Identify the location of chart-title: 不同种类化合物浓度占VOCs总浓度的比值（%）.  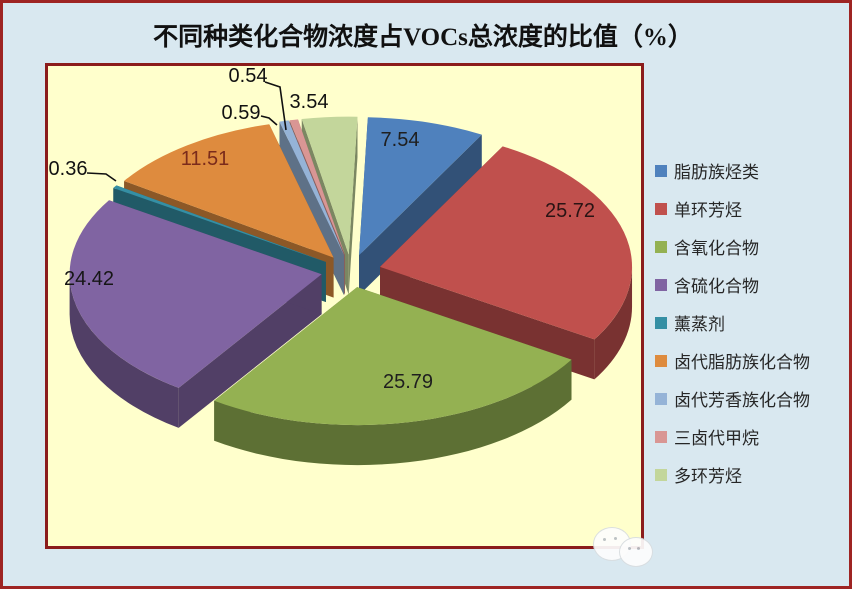
(423, 37).